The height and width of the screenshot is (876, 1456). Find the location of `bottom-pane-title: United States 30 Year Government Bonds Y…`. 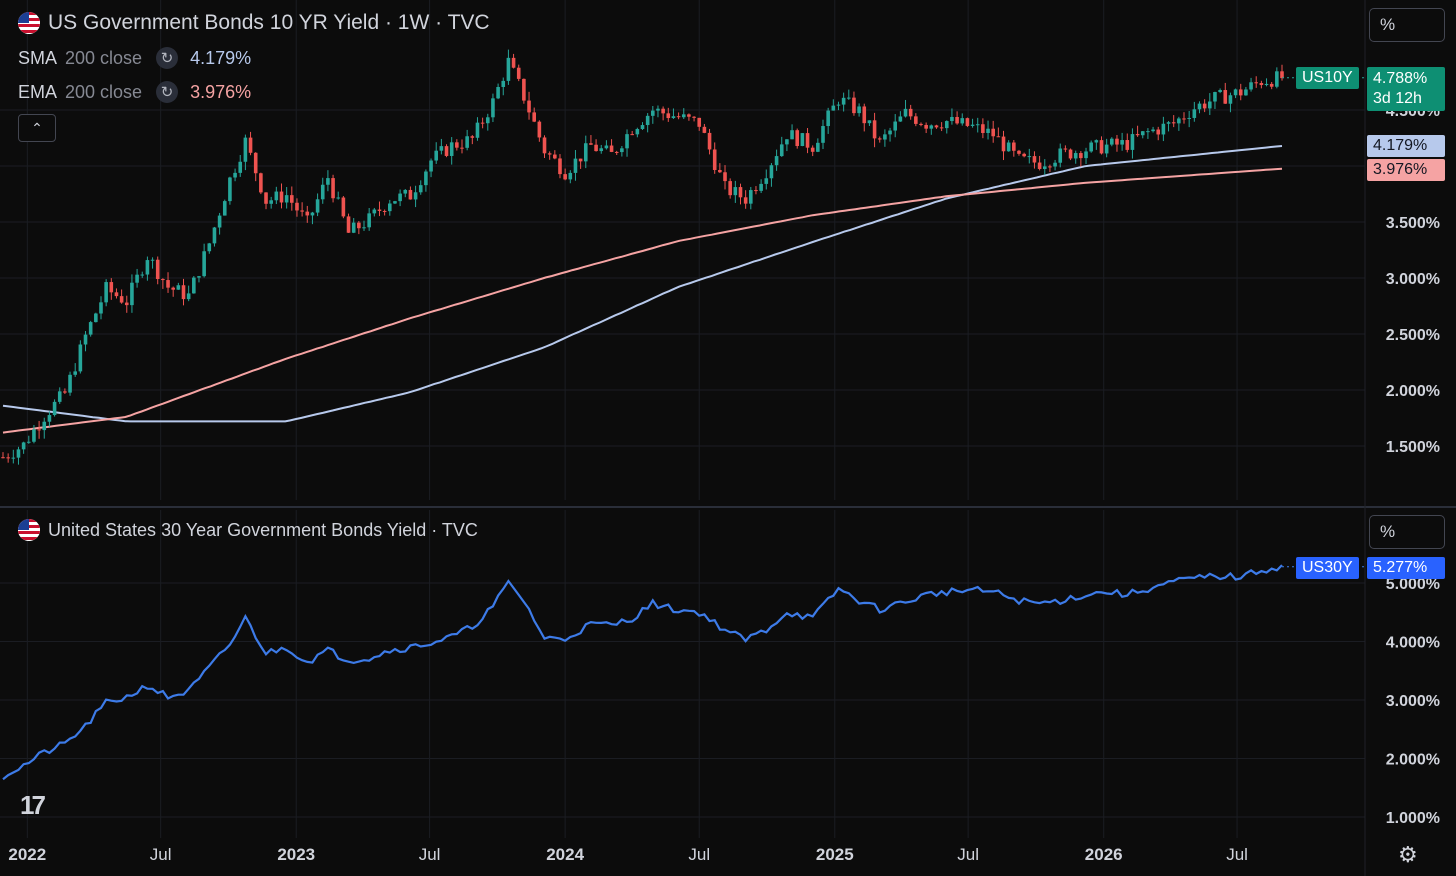

bottom-pane-title: United States 30 Year Government Bonds Y… is located at coordinates (263, 529).